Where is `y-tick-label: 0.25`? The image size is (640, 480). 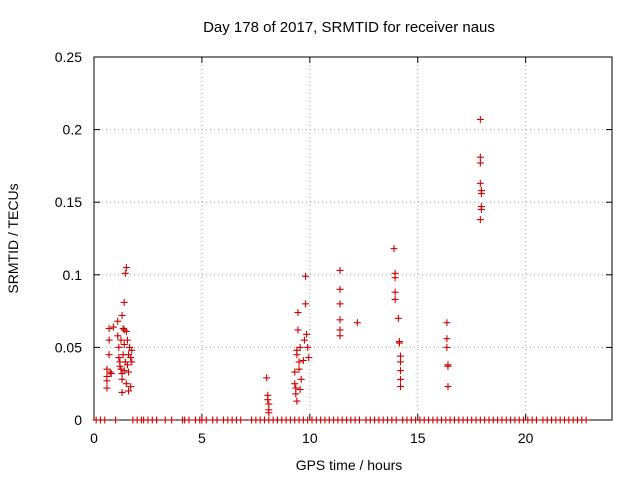 y-tick-label: 0.25 is located at coordinates (68, 57).